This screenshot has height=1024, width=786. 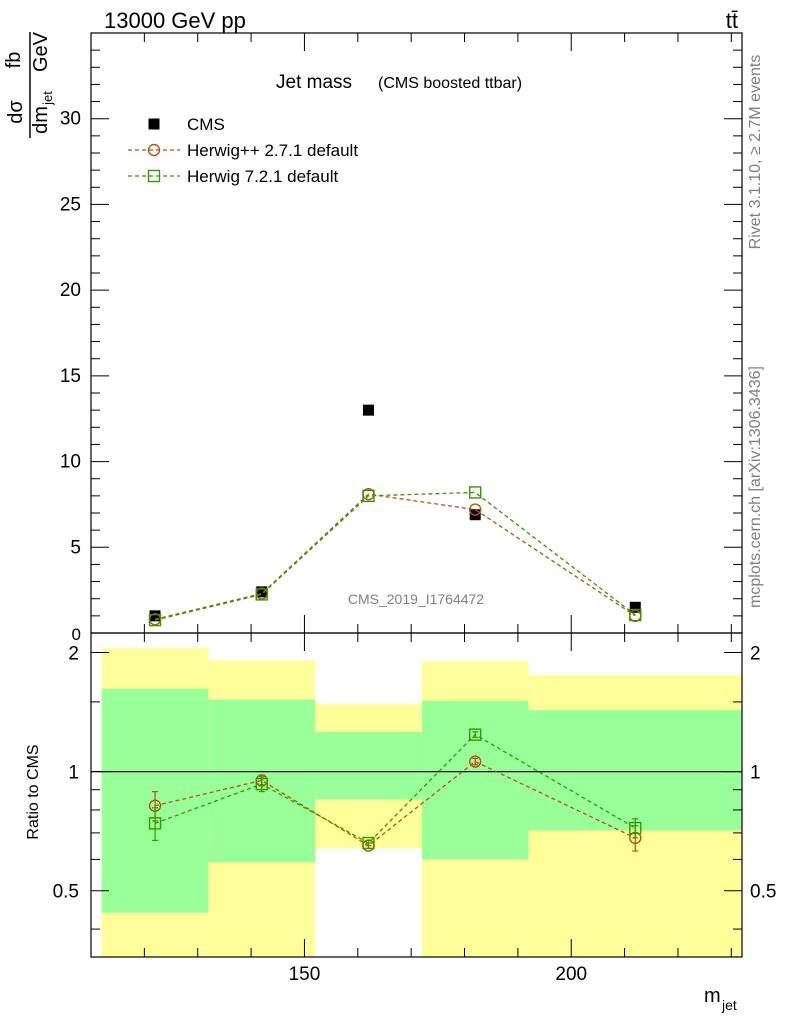 I want to click on series-1-point, so click(x=475, y=509).